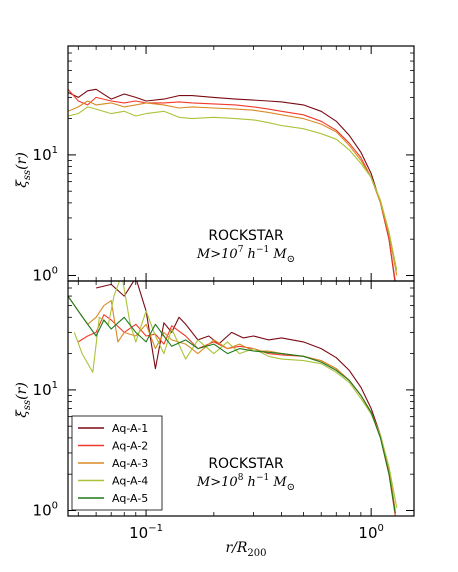  I want to click on legend: Aq-A-1 Aq-A-2 Aq-A-3 Aq-A-4 Aq-A-5, so click(117, 463).